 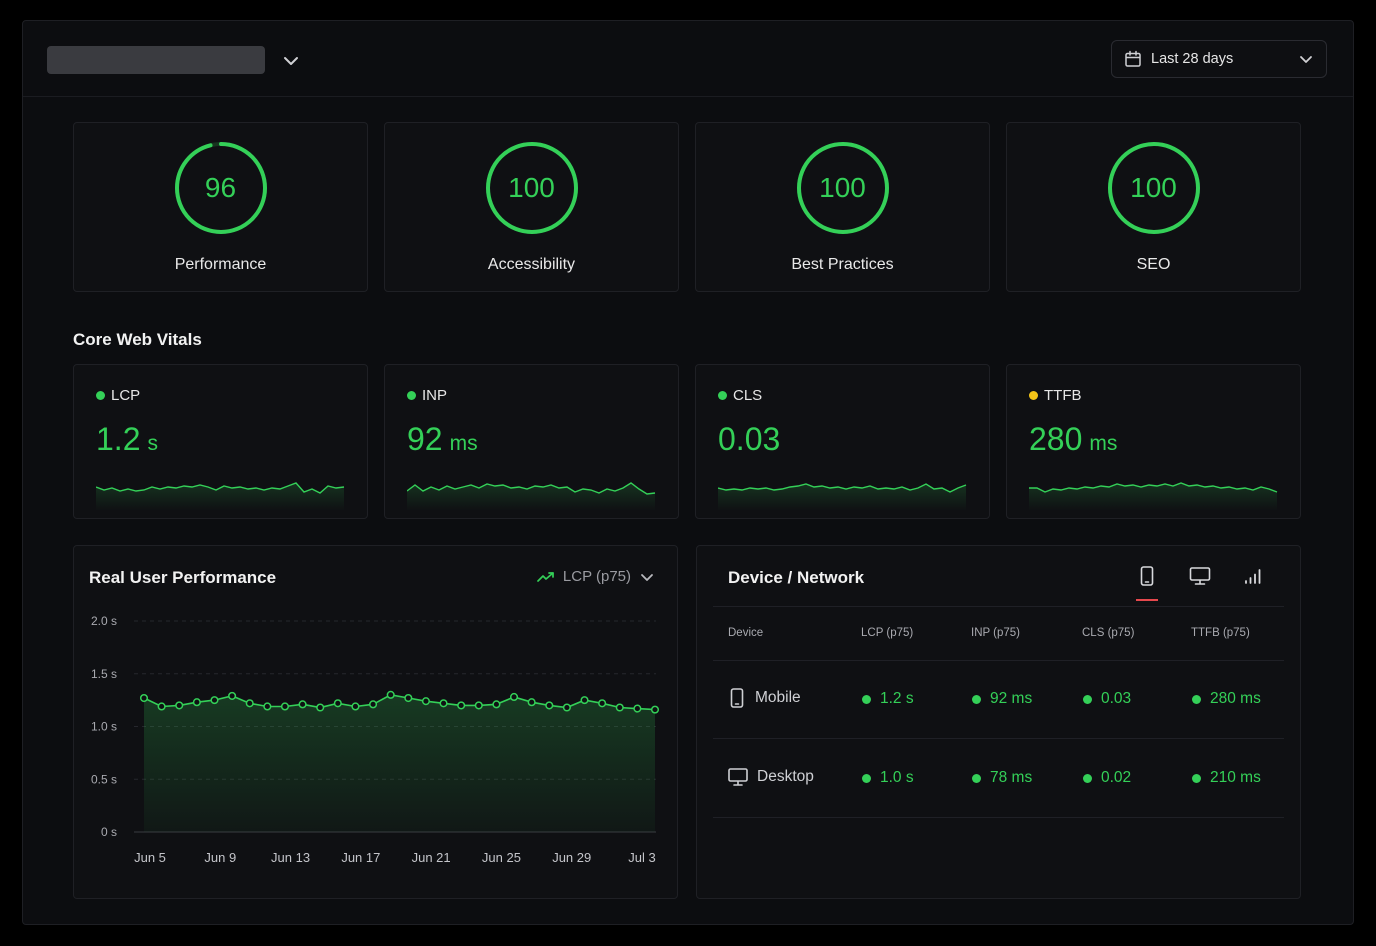 I want to click on vital-card-cls: CLS 0.03, so click(x=842, y=441).